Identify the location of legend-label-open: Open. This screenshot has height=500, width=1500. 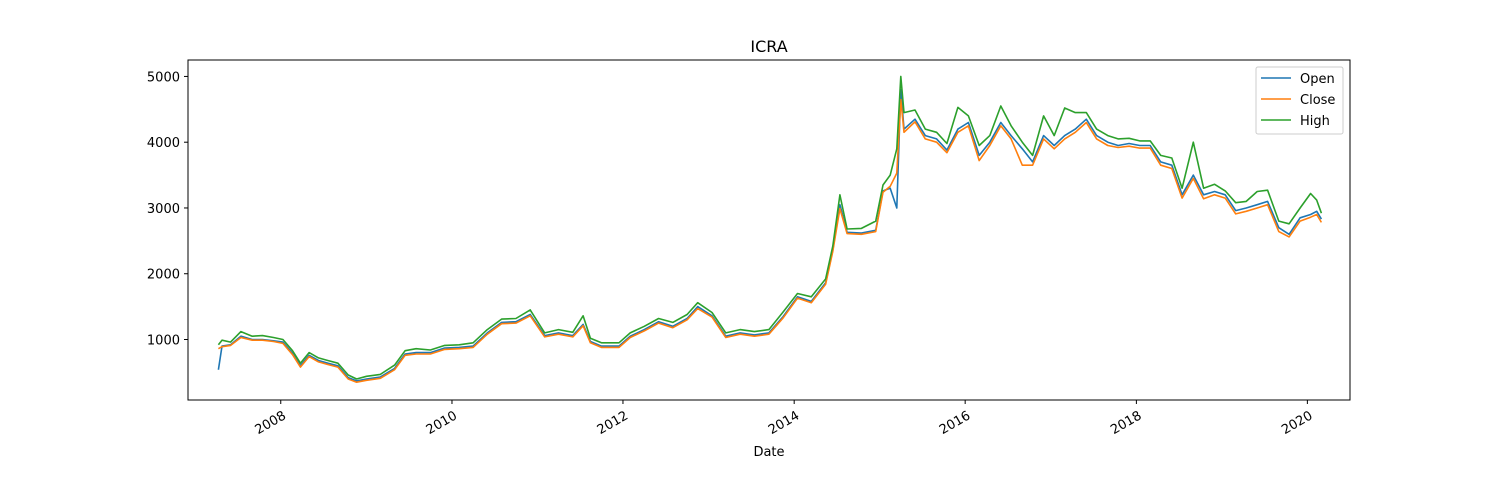
(1317, 79).